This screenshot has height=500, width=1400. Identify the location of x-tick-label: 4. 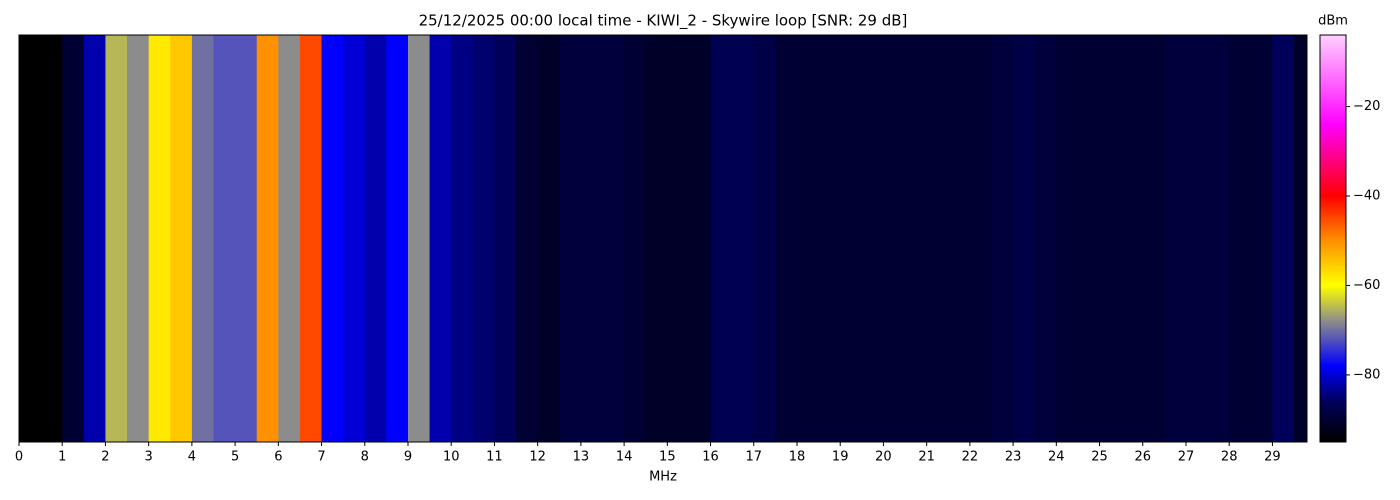
(192, 457).